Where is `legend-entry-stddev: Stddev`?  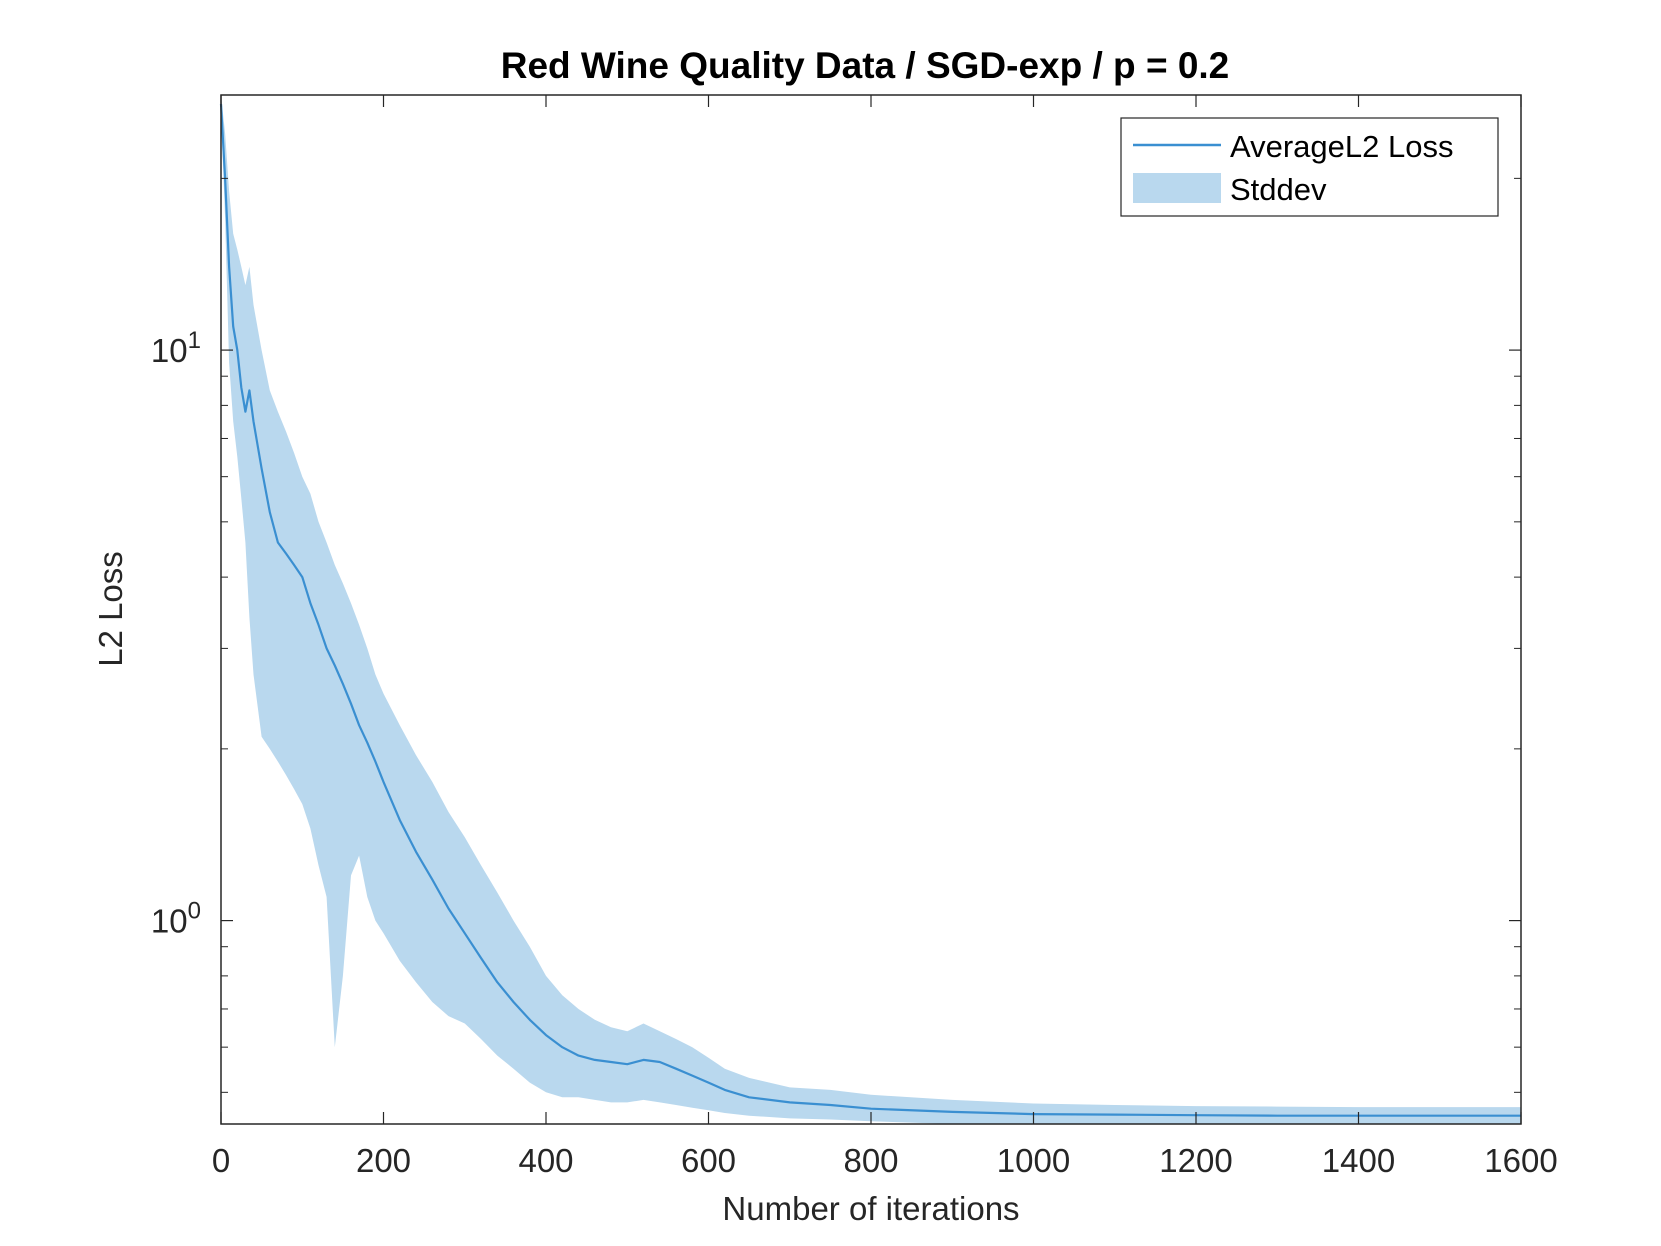
legend-entry-stddev: Stddev is located at coordinates (1278, 189).